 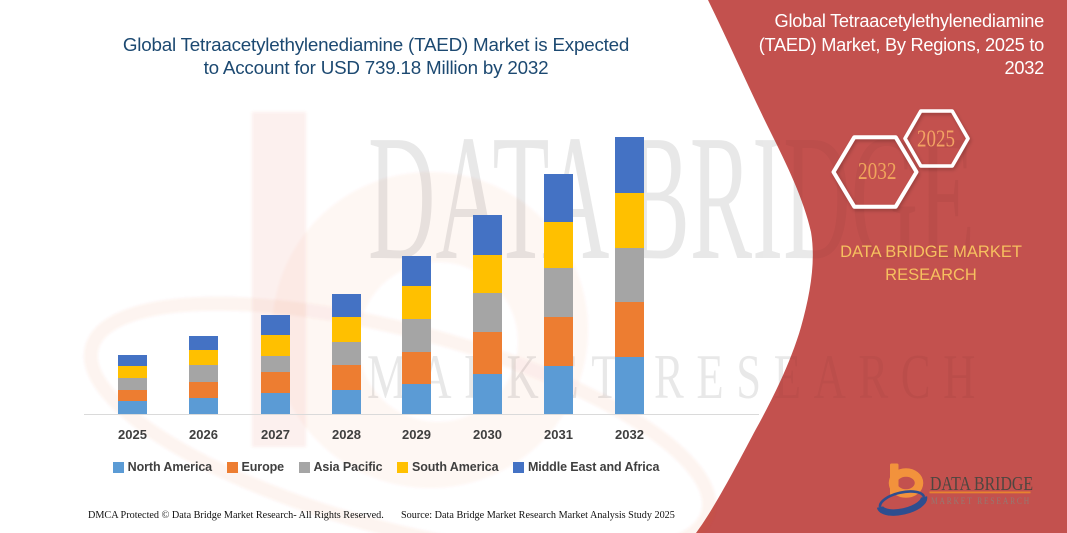 What do you see at coordinates (877, 171) in the screenshot?
I see `svg-text: 2032` at bounding box center [877, 171].